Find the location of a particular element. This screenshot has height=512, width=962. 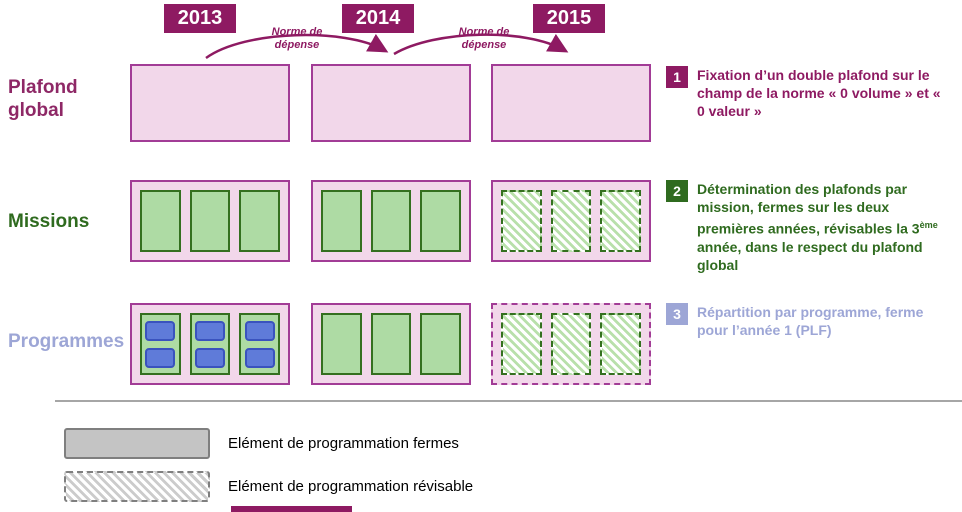

arrow-2013-2014 is located at coordinates (297, 46).